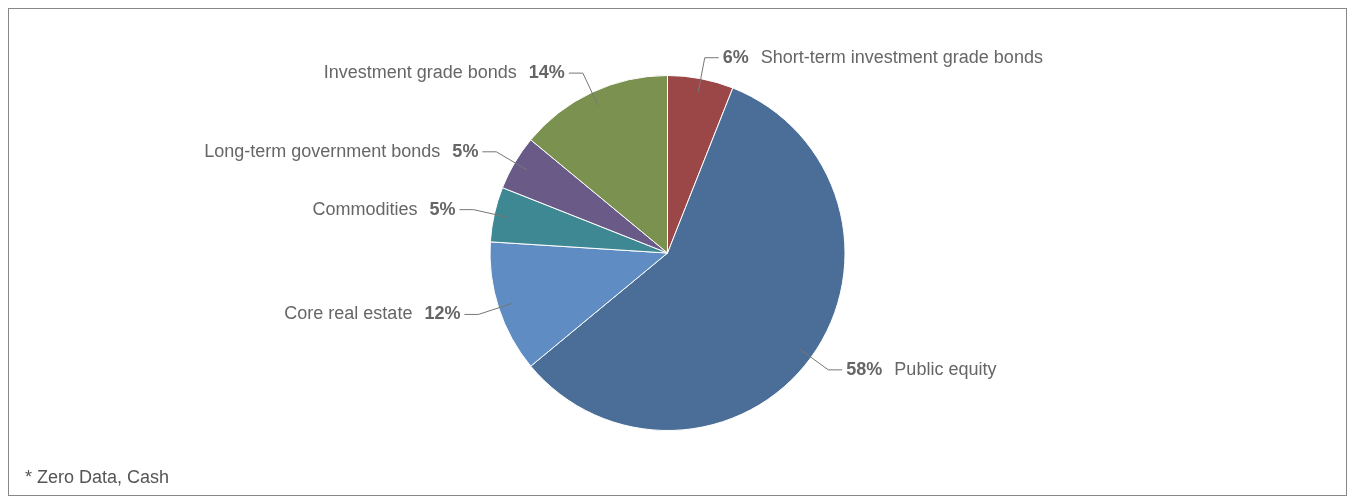 This screenshot has width=1355, height=504. What do you see at coordinates (864, 368) in the screenshot?
I see `data-label: 58%` at bounding box center [864, 368].